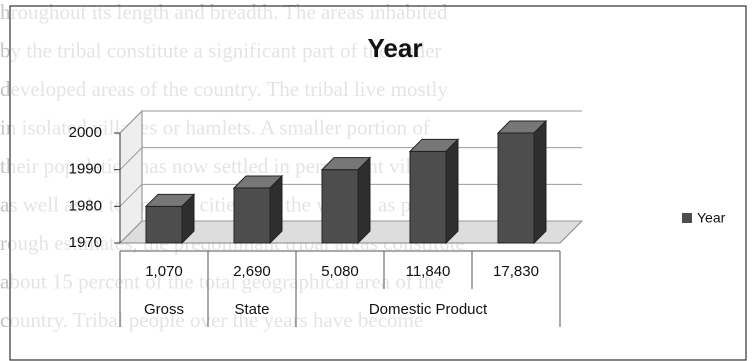 The width and height of the screenshot is (756, 361). Describe the element at coordinates (687, 218) in the screenshot. I see `legend-swatch` at that location.